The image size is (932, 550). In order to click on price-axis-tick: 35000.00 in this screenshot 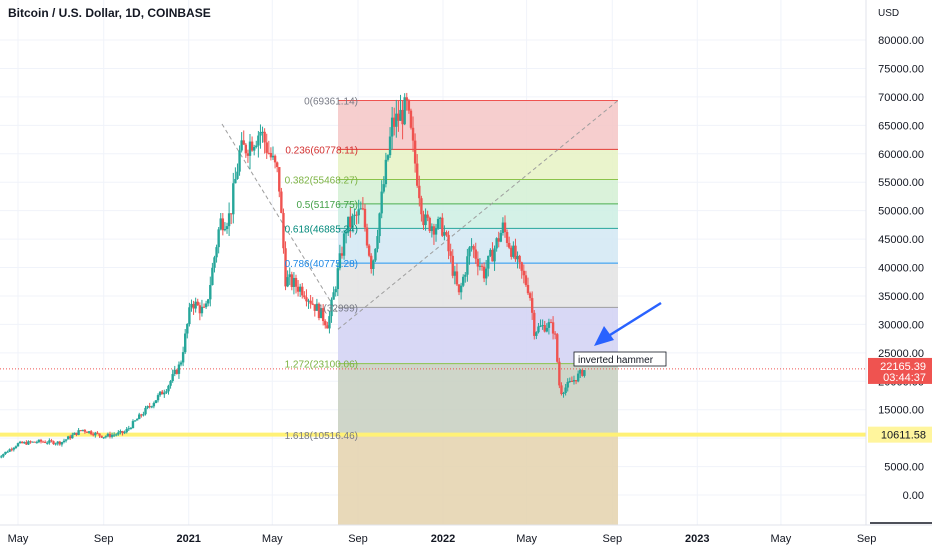, I will do `click(901, 297)`.